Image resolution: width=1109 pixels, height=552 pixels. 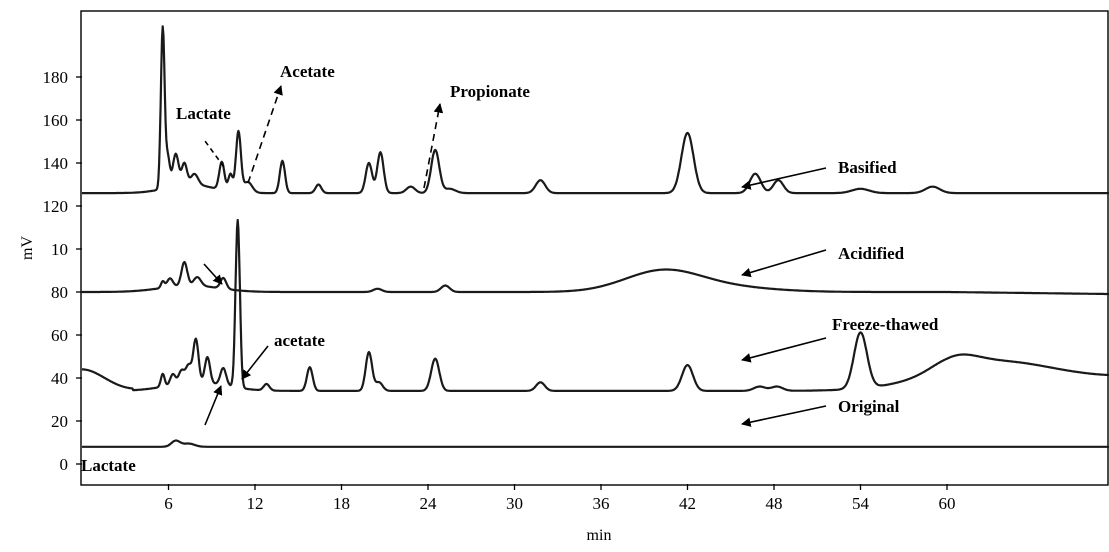 I want to click on x-tick-label: 6, so click(x=168, y=503).